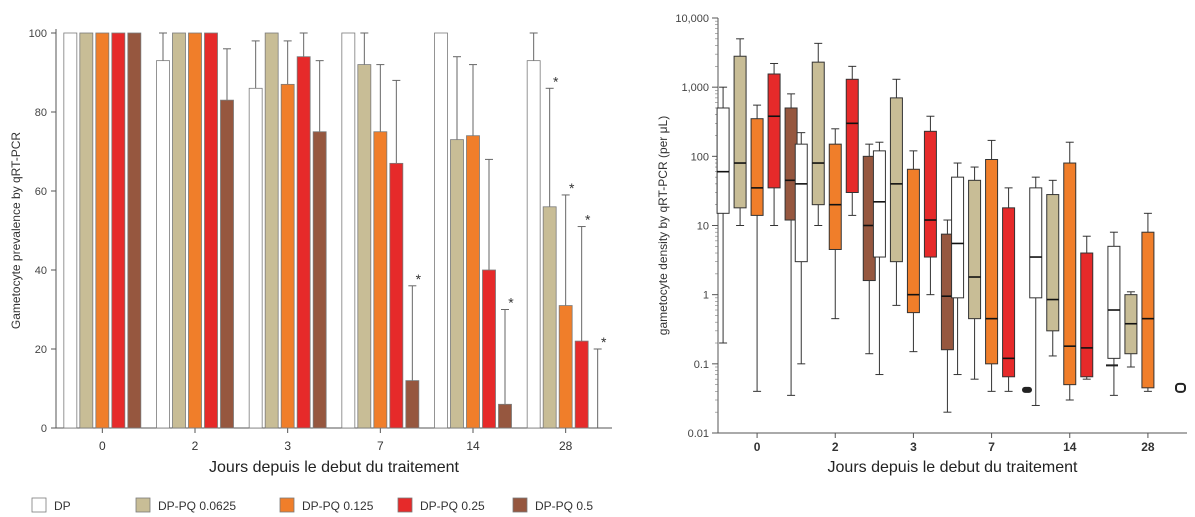  What do you see at coordinates (706, 296) in the screenshot?
I see `y-tick-label-1: 1` at bounding box center [706, 296].